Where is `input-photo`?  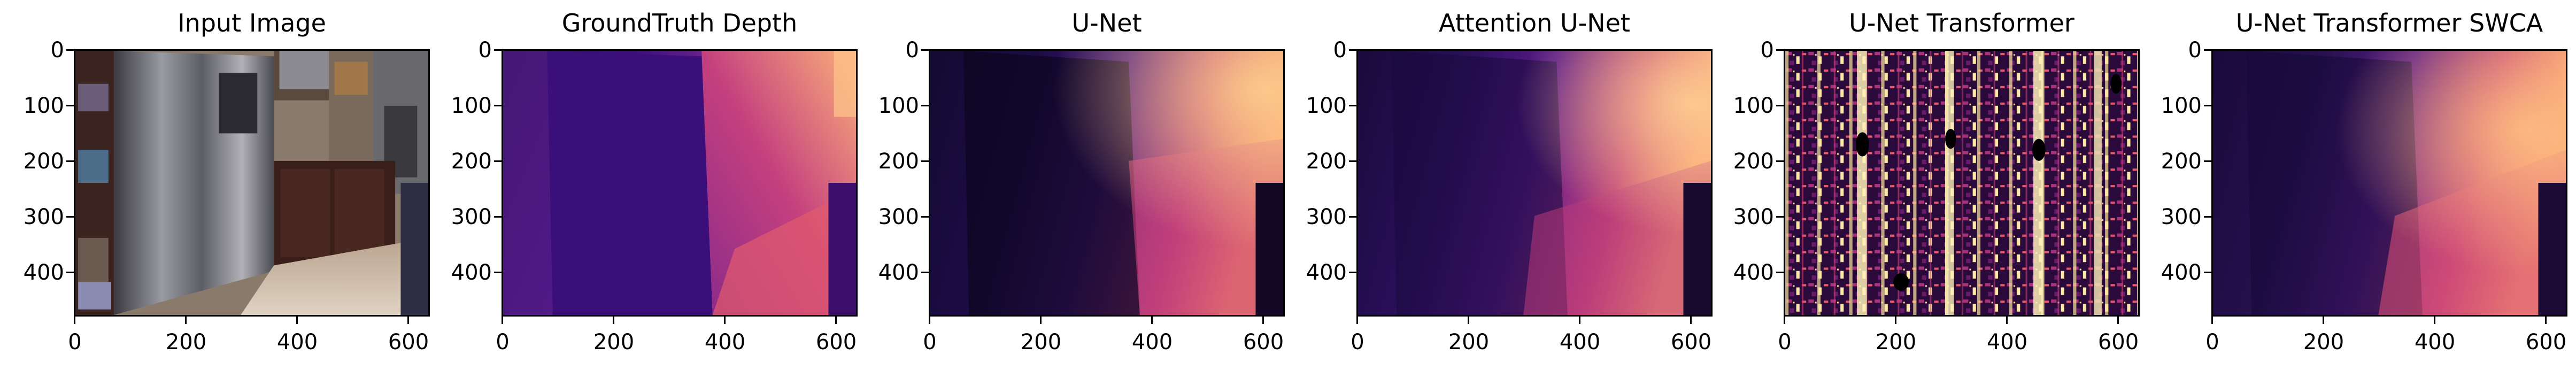
input-photo is located at coordinates (251, 183).